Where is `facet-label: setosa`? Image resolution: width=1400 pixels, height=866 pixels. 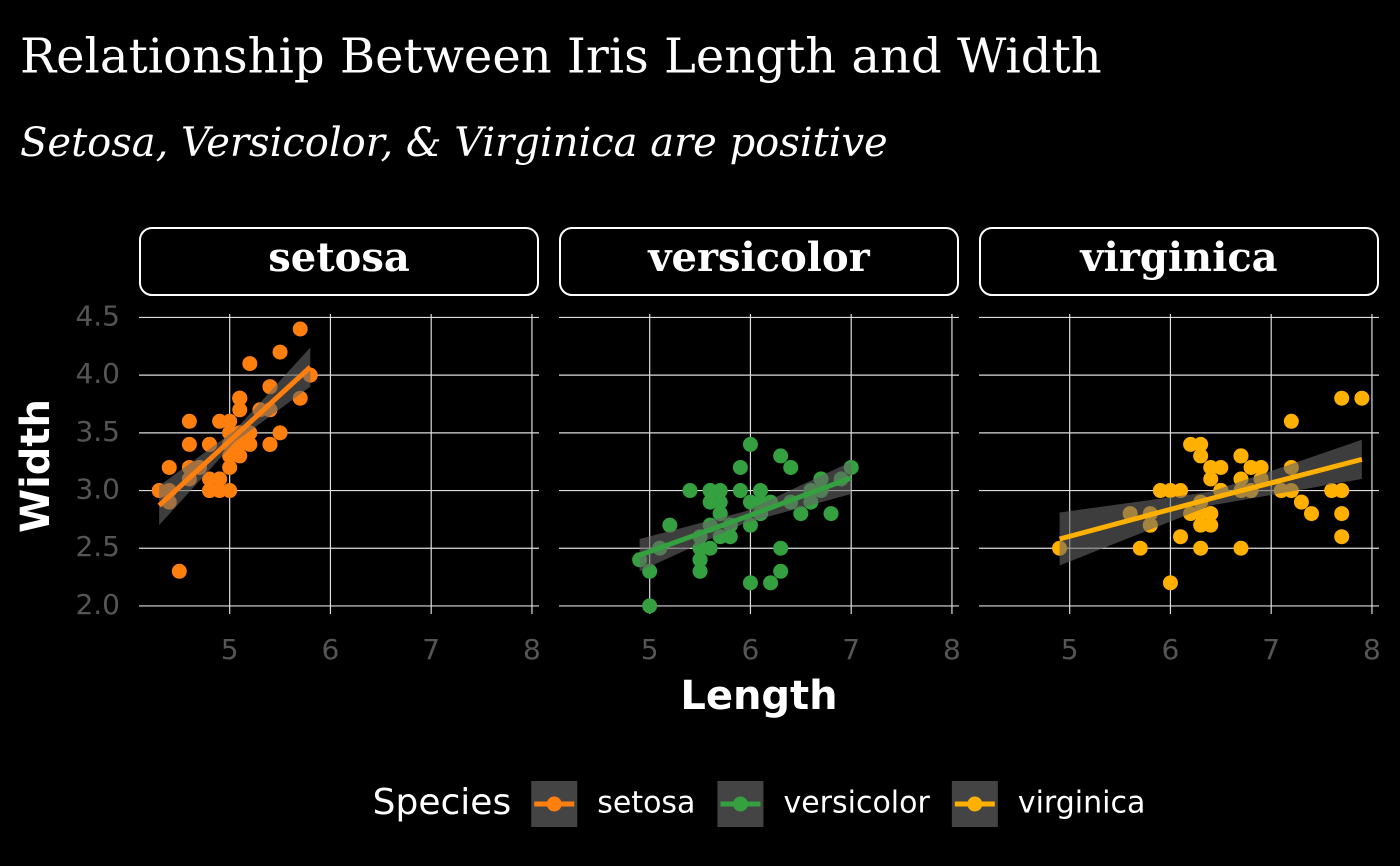
facet-label: setosa is located at coordinates (339, 257).